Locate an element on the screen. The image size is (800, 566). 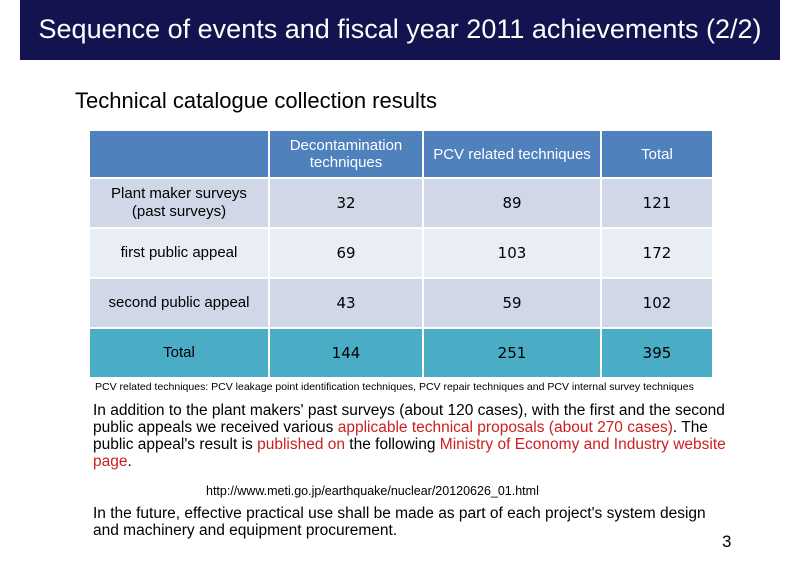
total-row-label: Total is located at coordinates (179, 353).